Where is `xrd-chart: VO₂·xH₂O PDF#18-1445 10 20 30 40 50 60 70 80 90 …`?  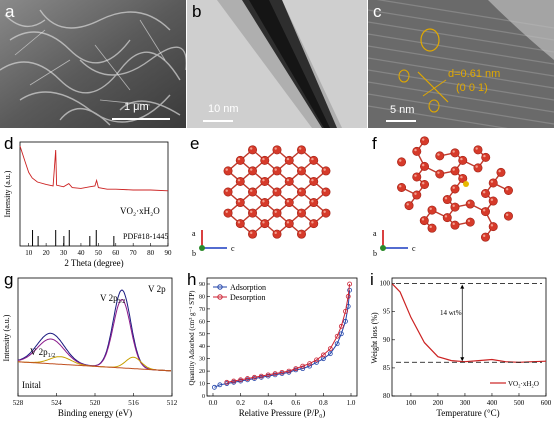
xrd-chart: VO₂·xH₂O PDF#18-1445 10 20 30 40 50 60 70 80 90 … is located at coordinates (88, 204).